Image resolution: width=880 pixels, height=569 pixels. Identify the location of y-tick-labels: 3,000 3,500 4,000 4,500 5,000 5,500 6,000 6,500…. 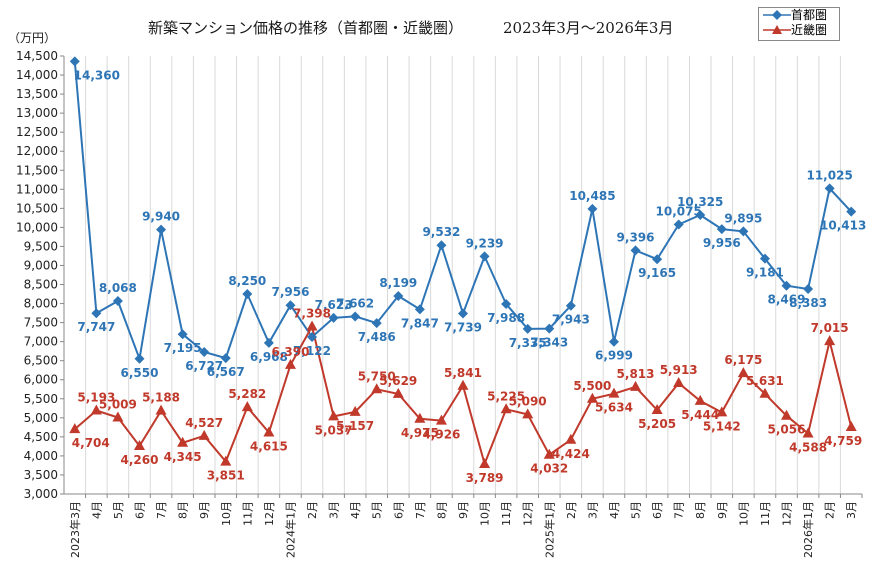
(37, 275).